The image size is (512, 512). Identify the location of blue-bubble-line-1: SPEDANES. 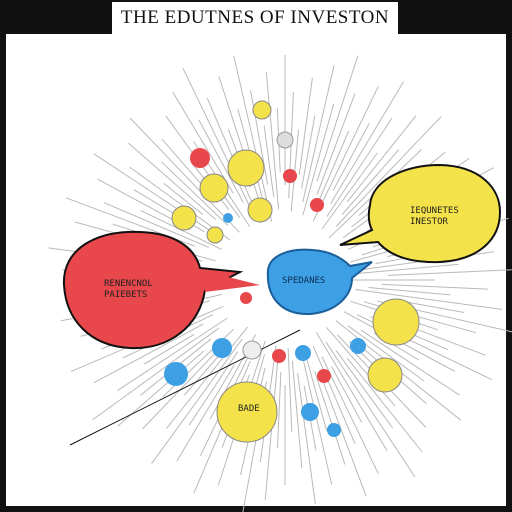
(304, 281).